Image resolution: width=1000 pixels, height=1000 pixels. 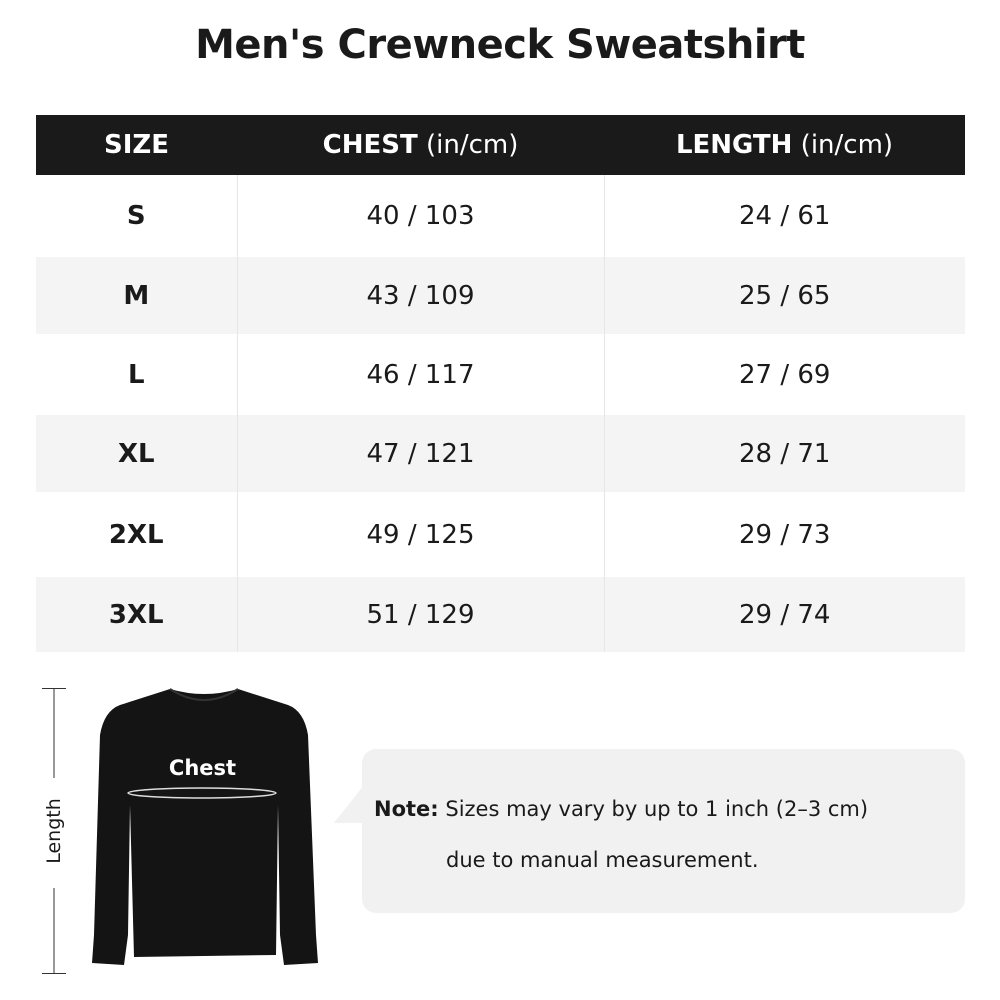 I want to click on table-row: 3XL 51 / 129 29 / 74, so click(x=500, y=614).